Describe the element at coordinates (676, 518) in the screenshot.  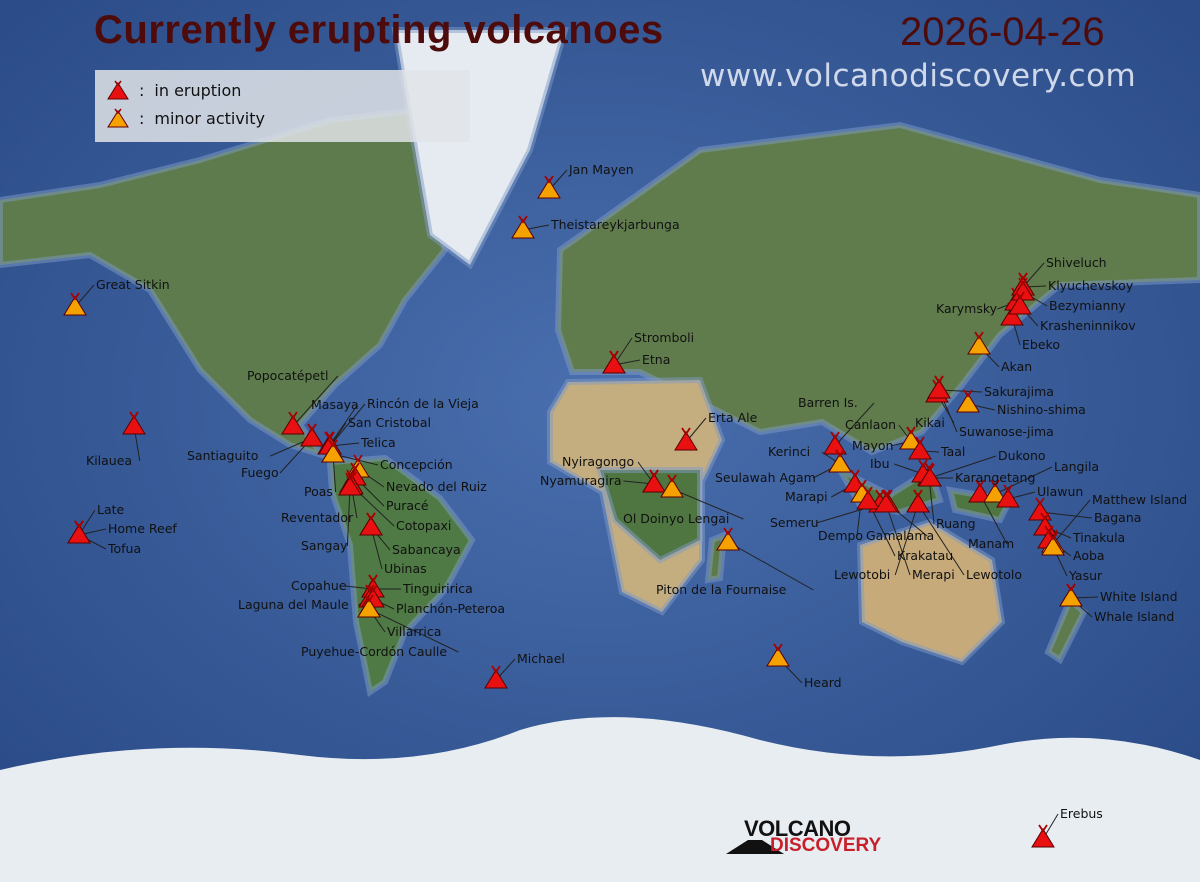
I see `volcano-label-ol-doinyo-lengai: Ol Doinyo Lengai` at that location.